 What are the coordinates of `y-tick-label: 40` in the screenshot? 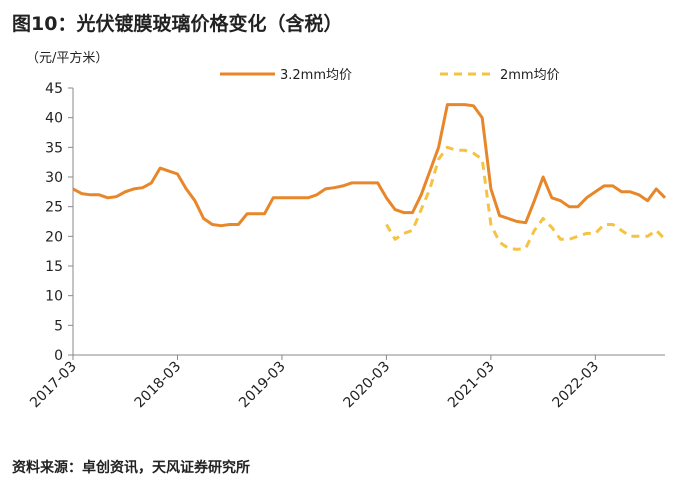 It's located at (54, 119).